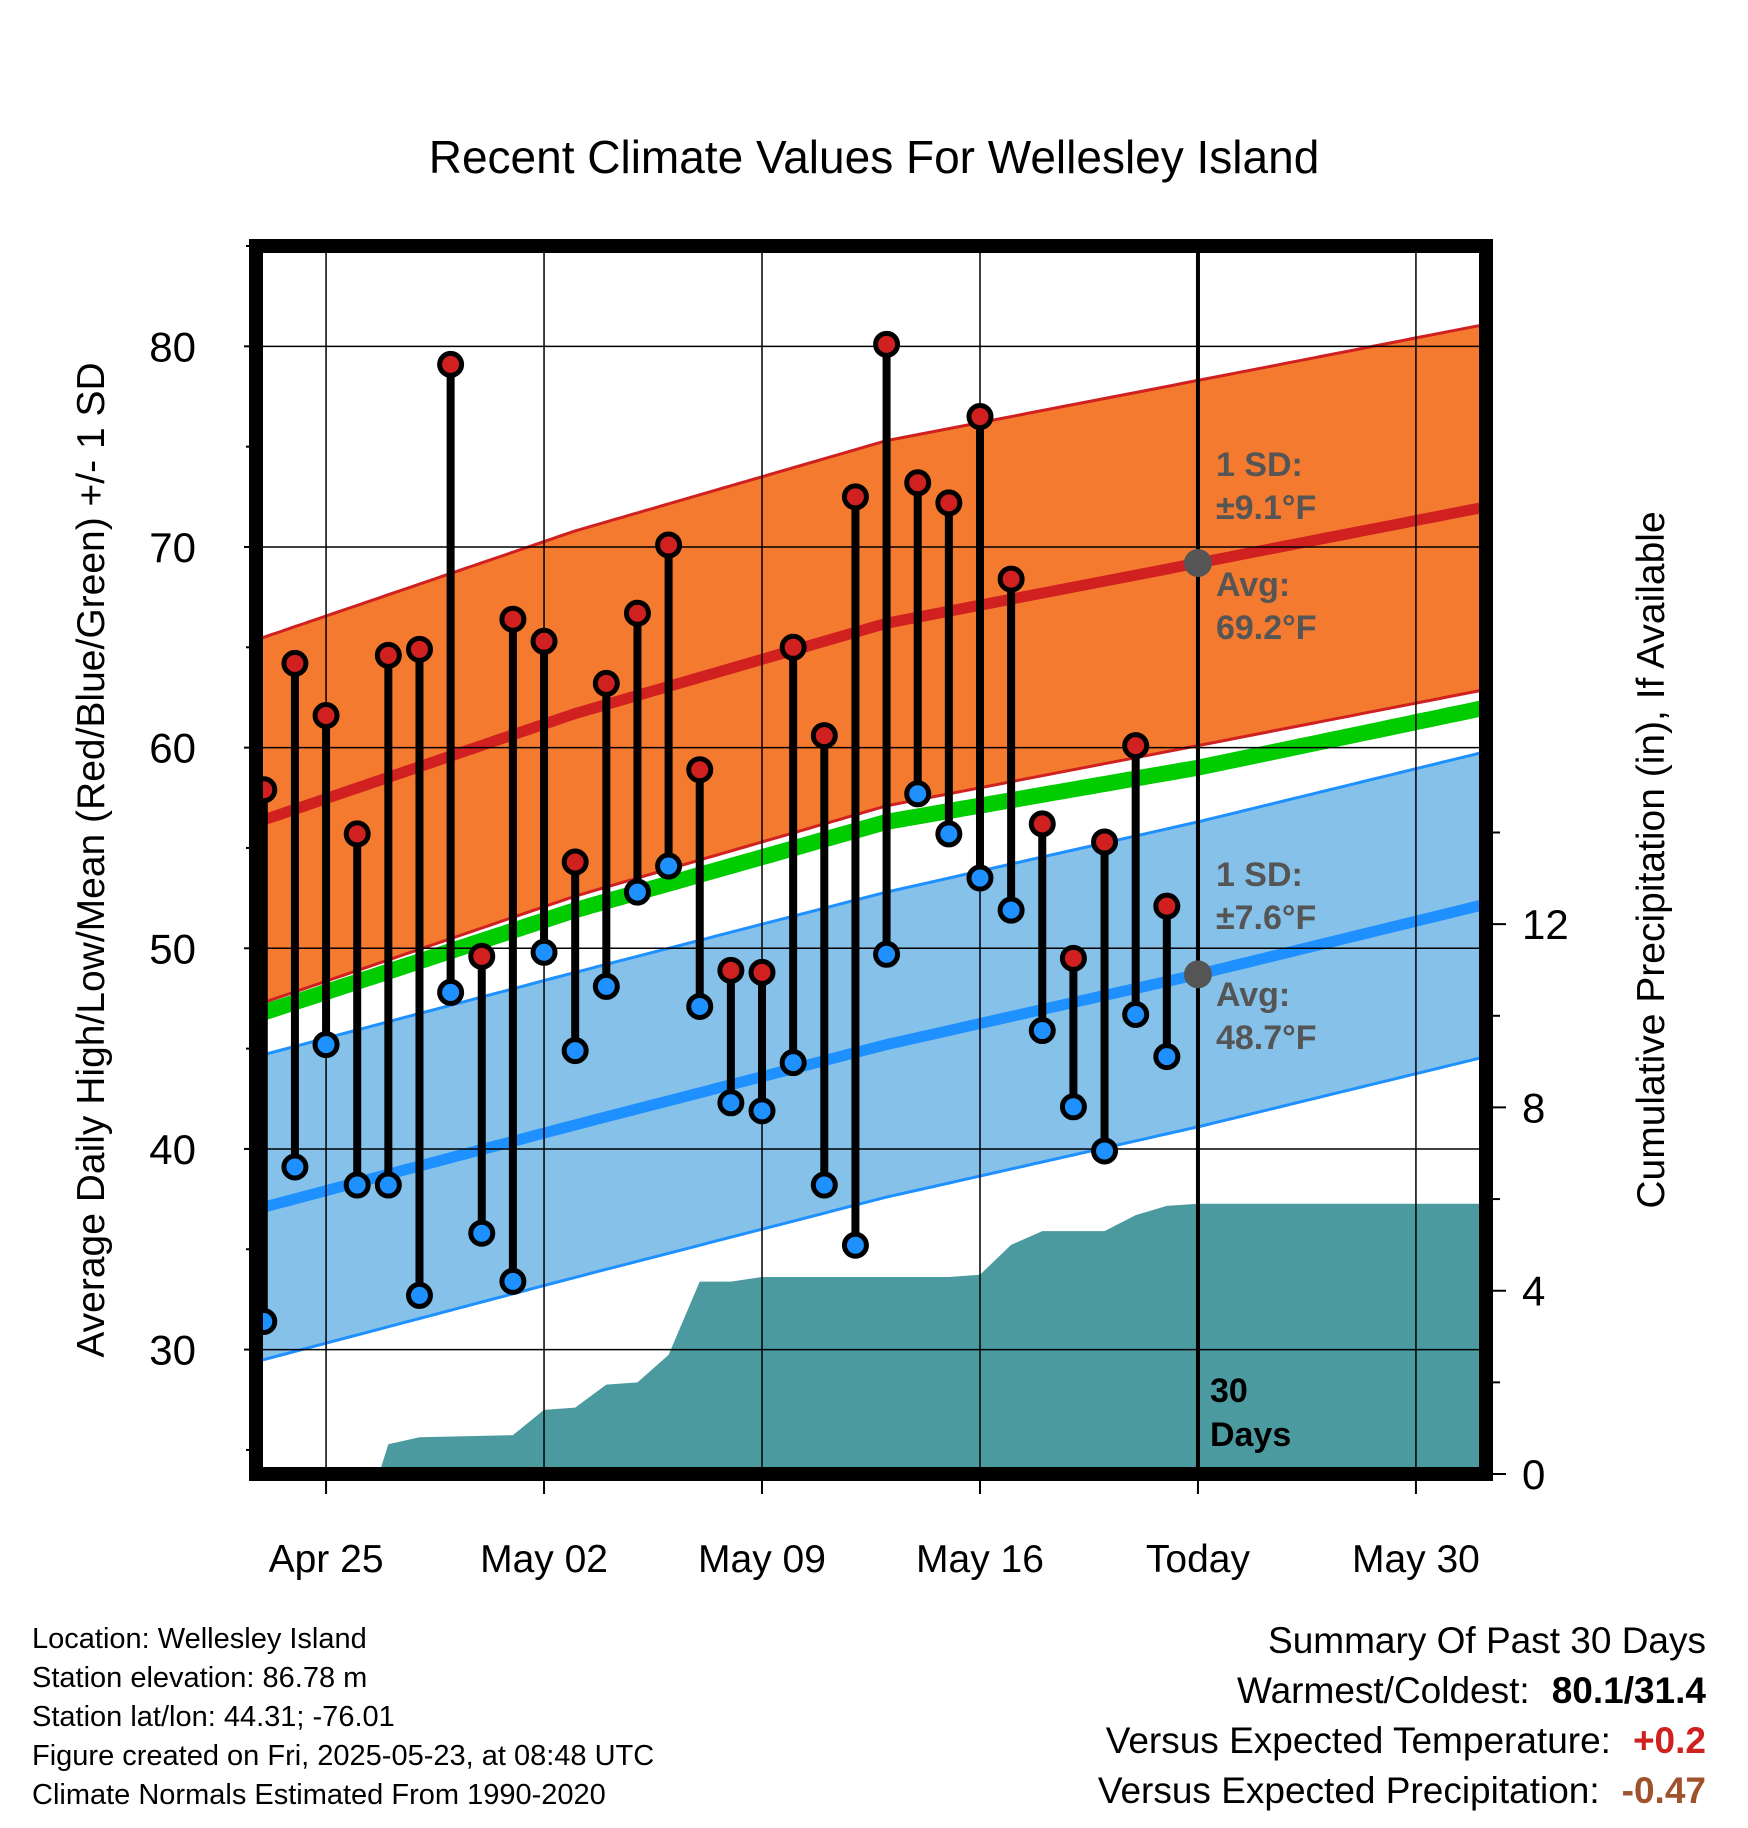 The width and height of the screenshot is (1748, 1828). What do you see at coordinates (1266, 628) in the screenshot?
I see `high-avg-label-line: 69.2°F` at bounding box center [1266, 628].